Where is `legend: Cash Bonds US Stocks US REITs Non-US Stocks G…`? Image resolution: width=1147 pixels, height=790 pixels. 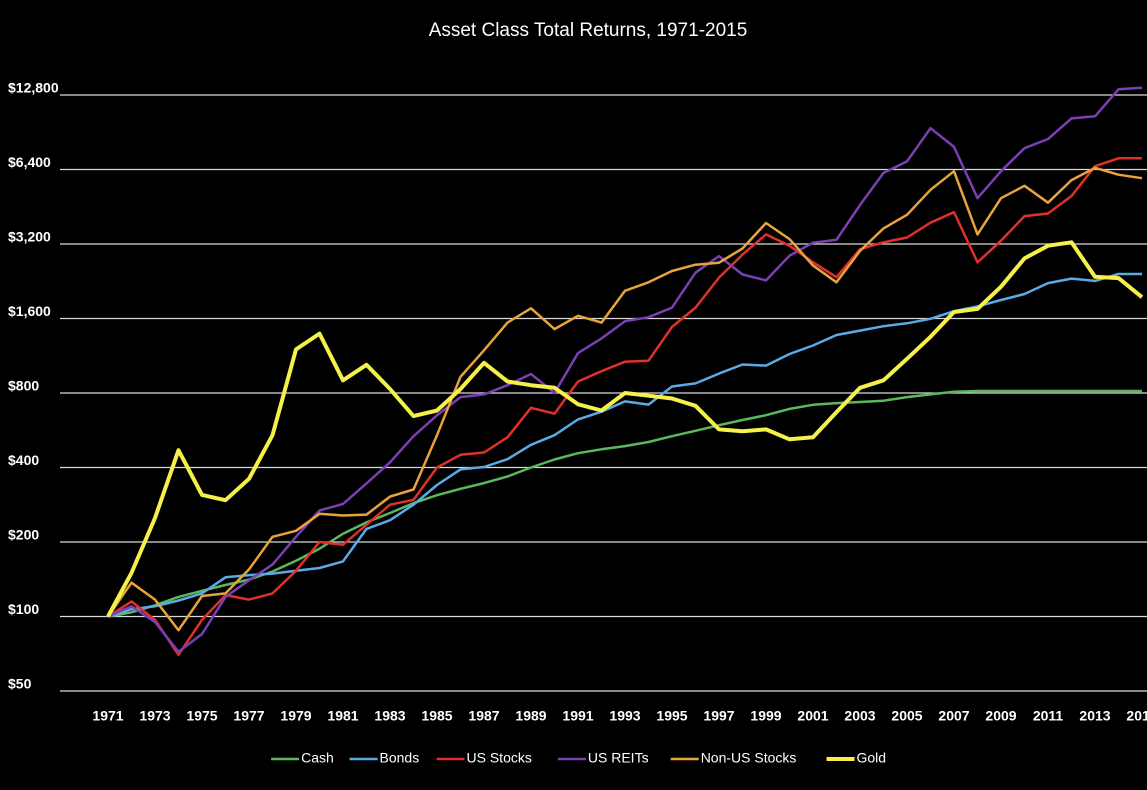
legend: Cash Bonds US Stocks US REITs Non-US Stocks G… is located at coordinates (578, 758).